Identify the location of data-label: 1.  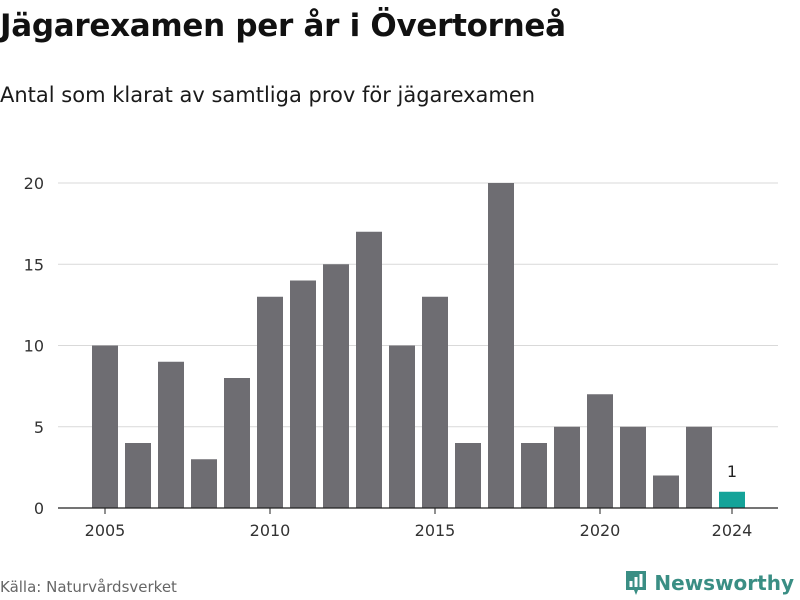
(732, 471).